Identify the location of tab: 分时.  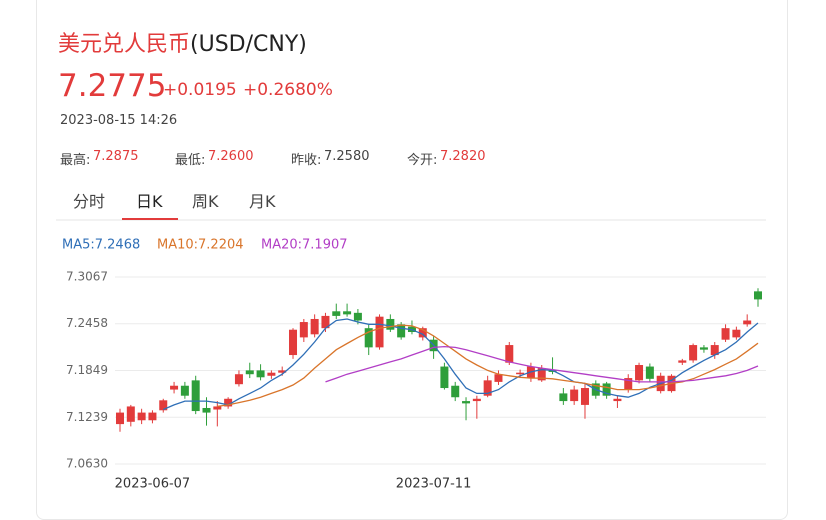
(89, 201).